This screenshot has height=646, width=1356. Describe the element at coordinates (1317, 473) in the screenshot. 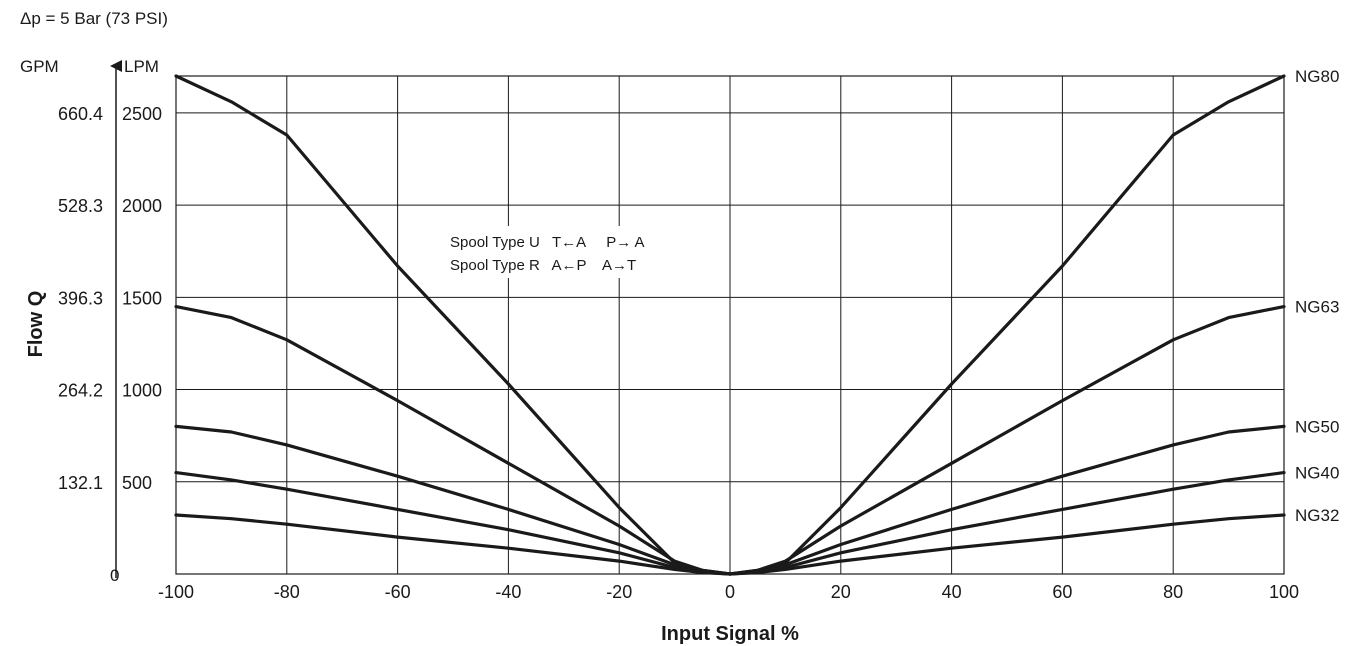

I see `series-label-ng40: NG40` at that location.